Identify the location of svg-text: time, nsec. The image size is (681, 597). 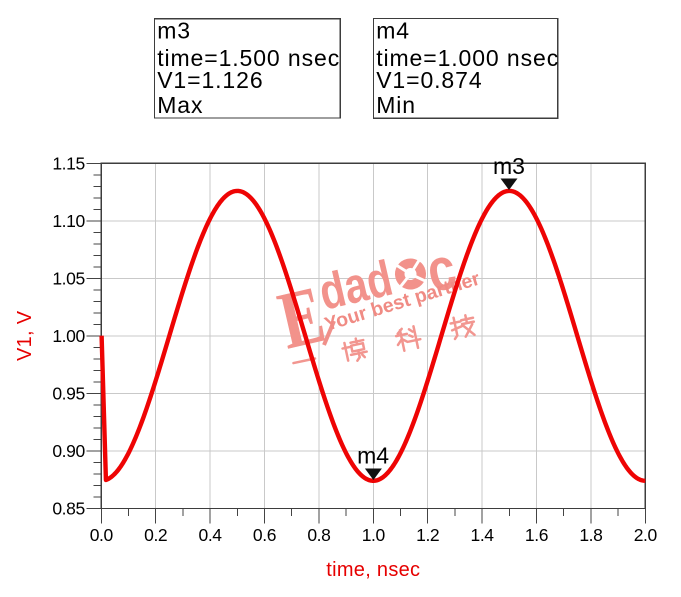
(373, 570).